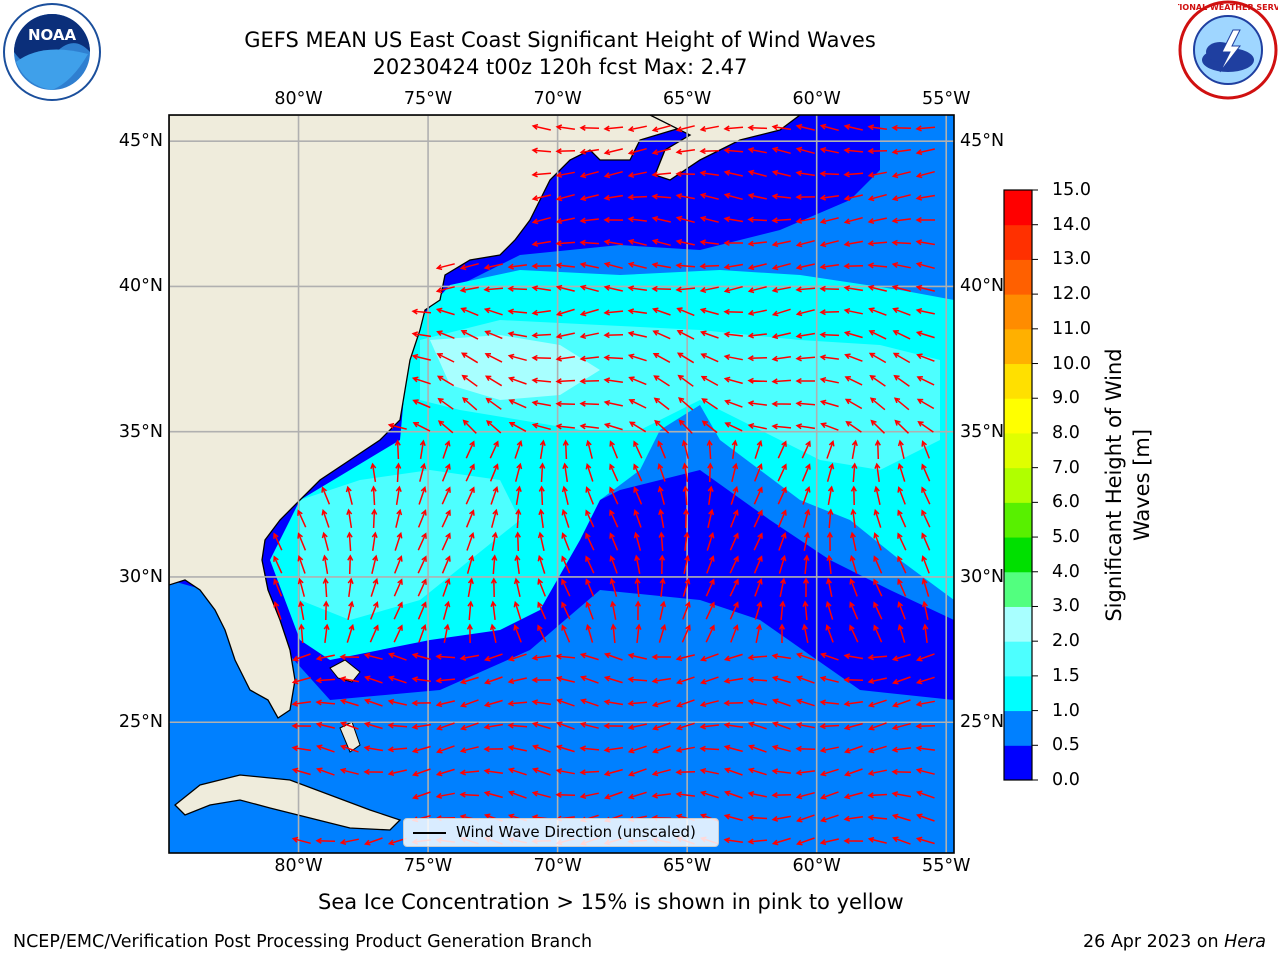 This screenshot has width=1280, height=960. Describe the element at coordinates (1066, 432) in the screenshot. I see `colorbar-tick-label: 8.0` at that location.